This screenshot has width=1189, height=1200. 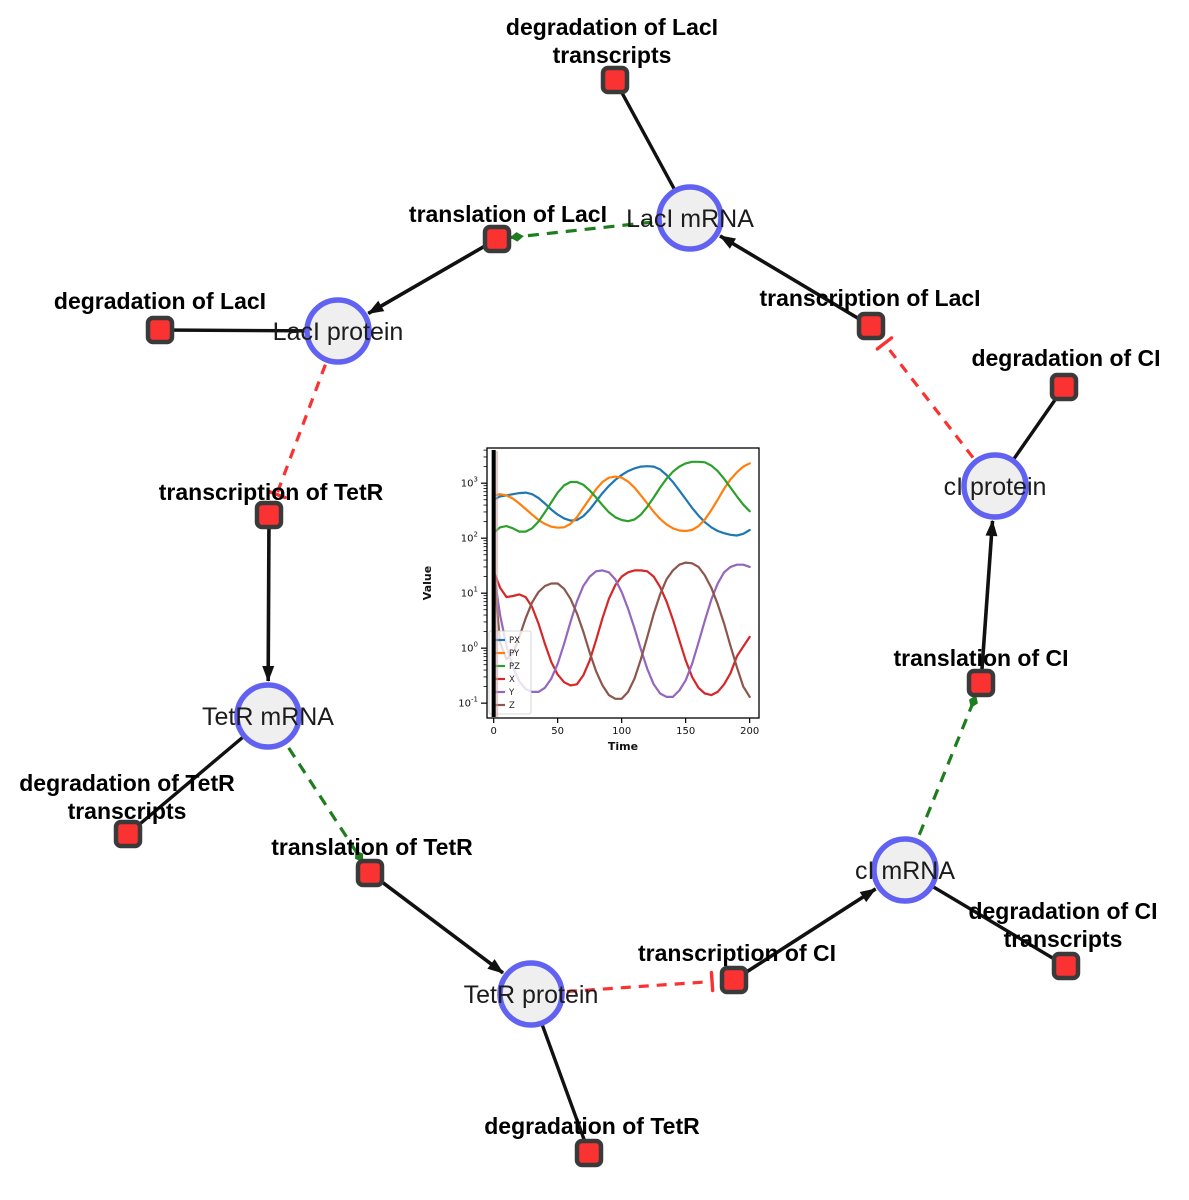 I want to click on edge-production-translation-tetr-to-tetr-protein, so click(x=436, y=923).